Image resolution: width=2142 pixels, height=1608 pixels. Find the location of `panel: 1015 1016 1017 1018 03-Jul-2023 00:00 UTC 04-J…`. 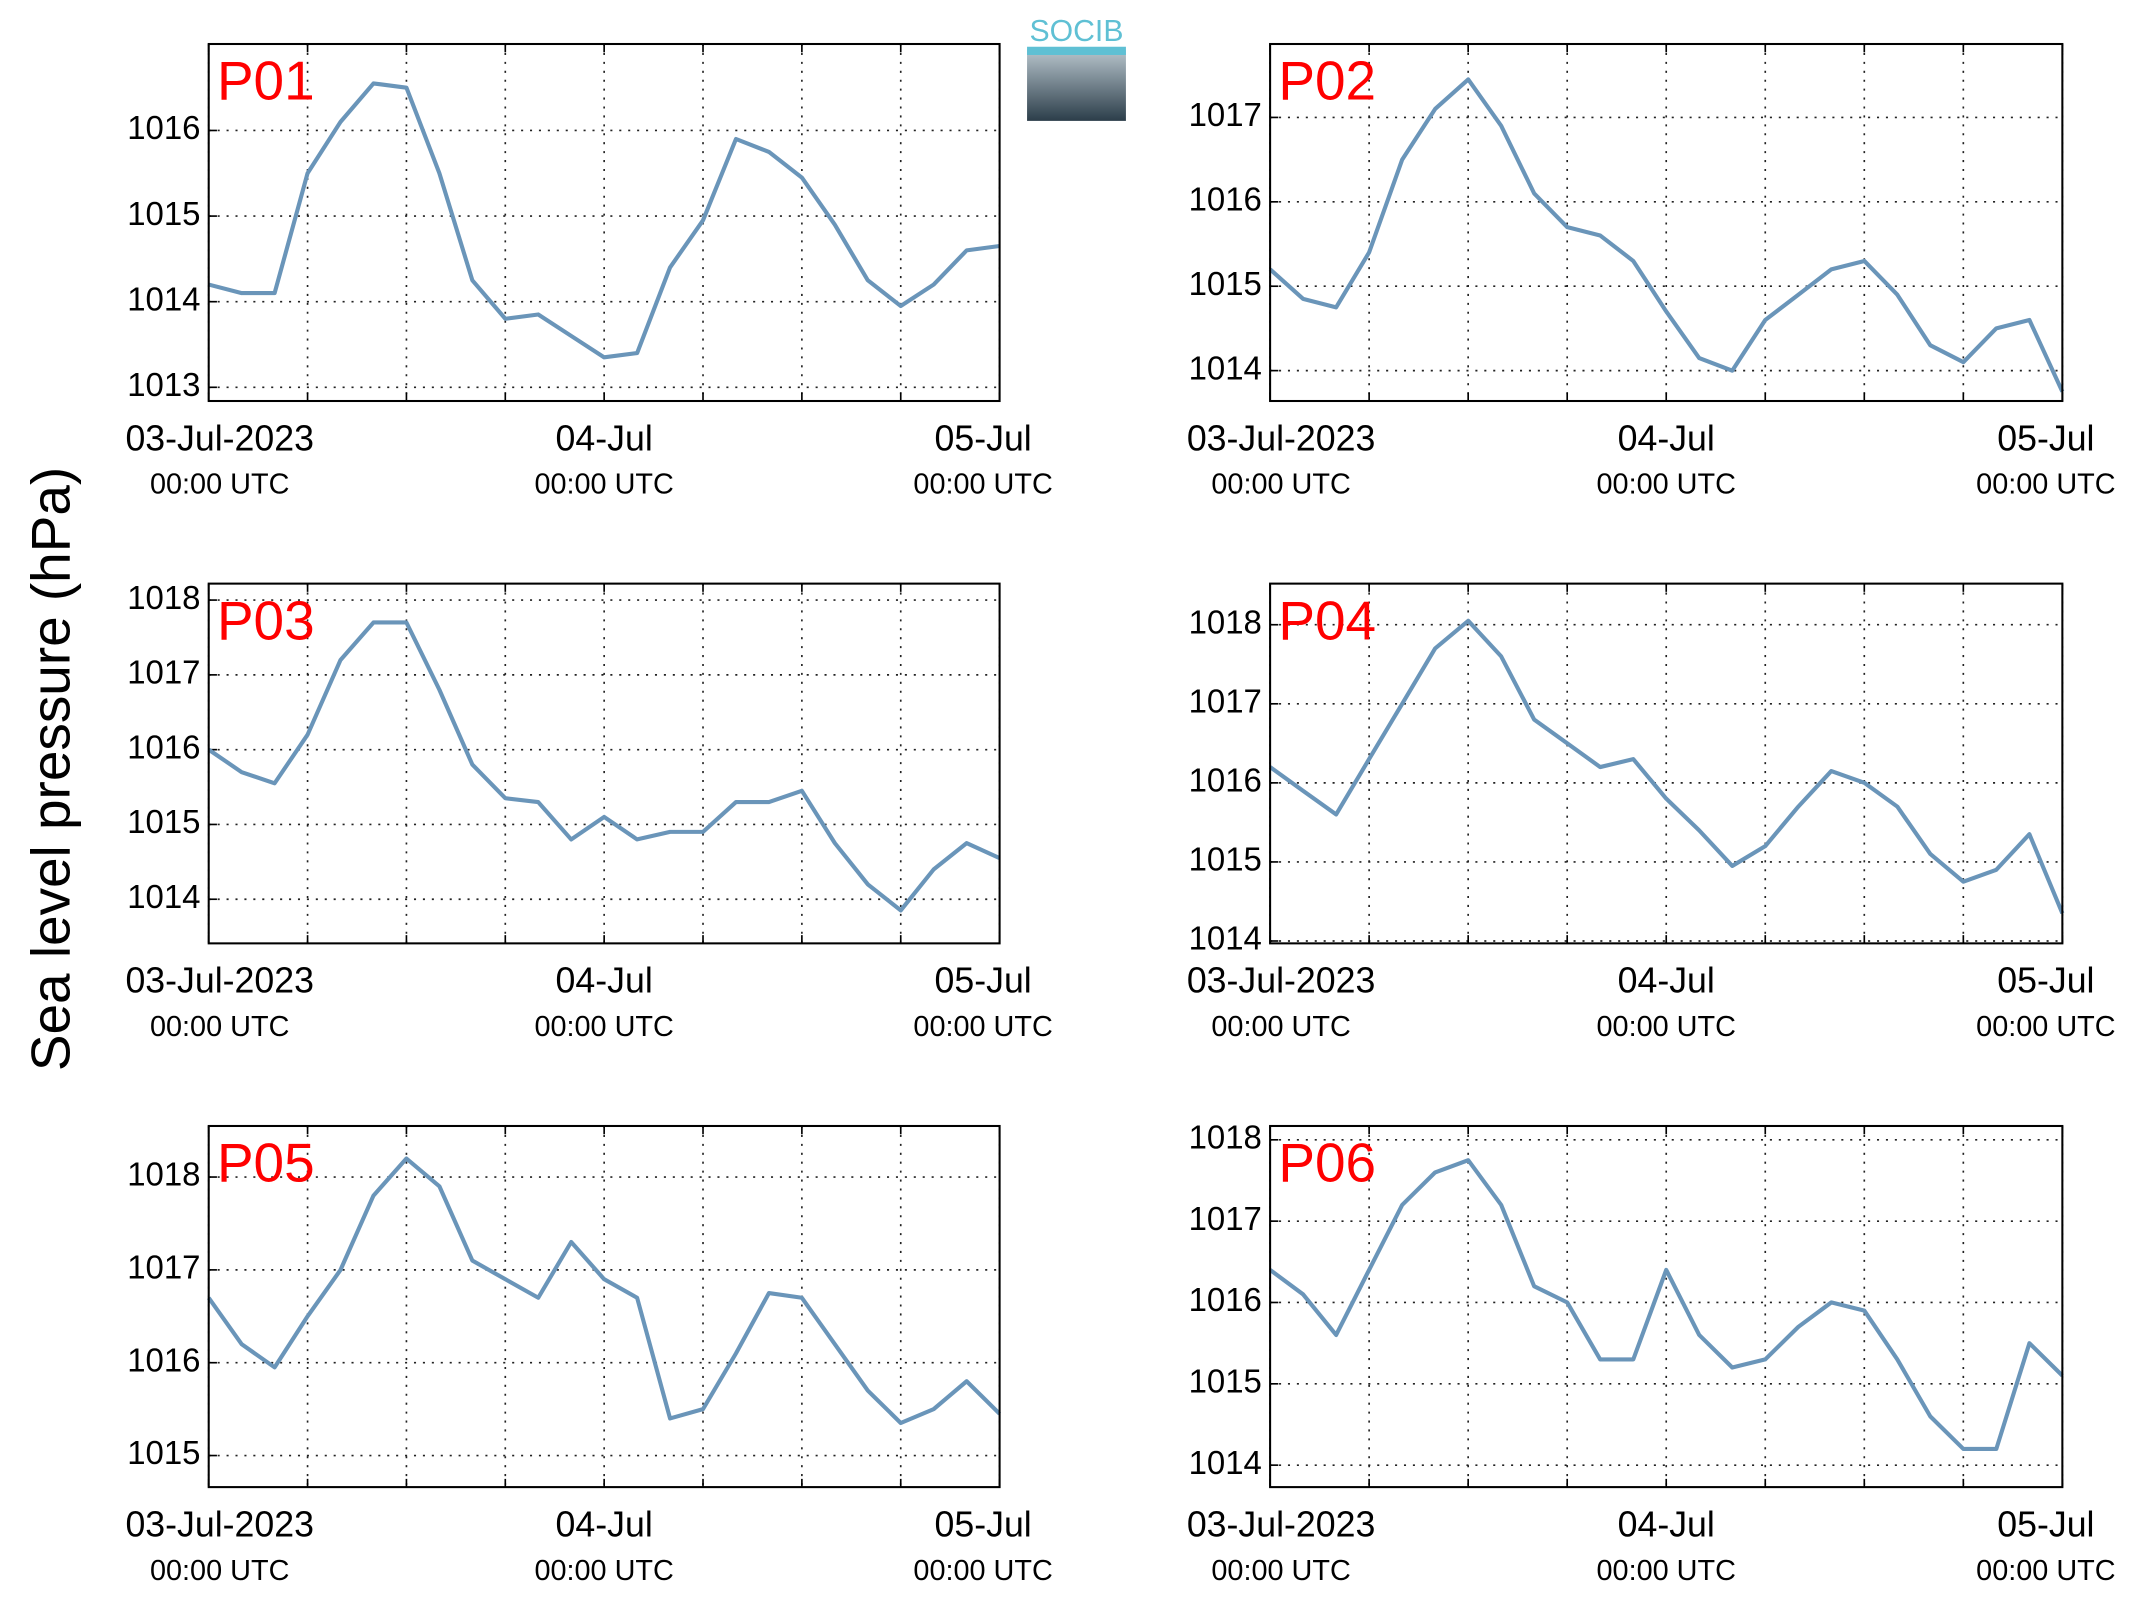

panel: 1015 1016 1017 1018 03-Jul-2023 00:00 UTC 04-J… is located at coordinates (589, 1355).